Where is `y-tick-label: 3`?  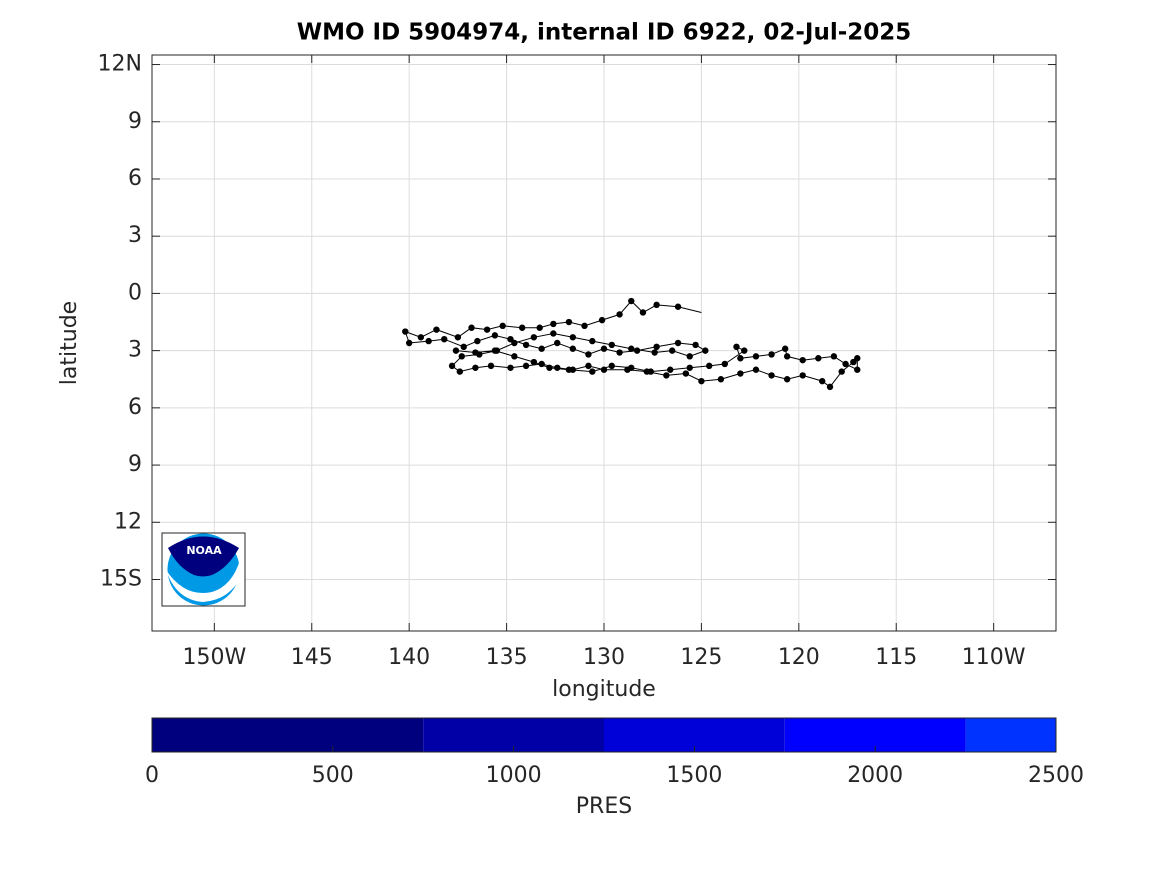 y-tick-label: 3 is located at coordinates (135, 235).